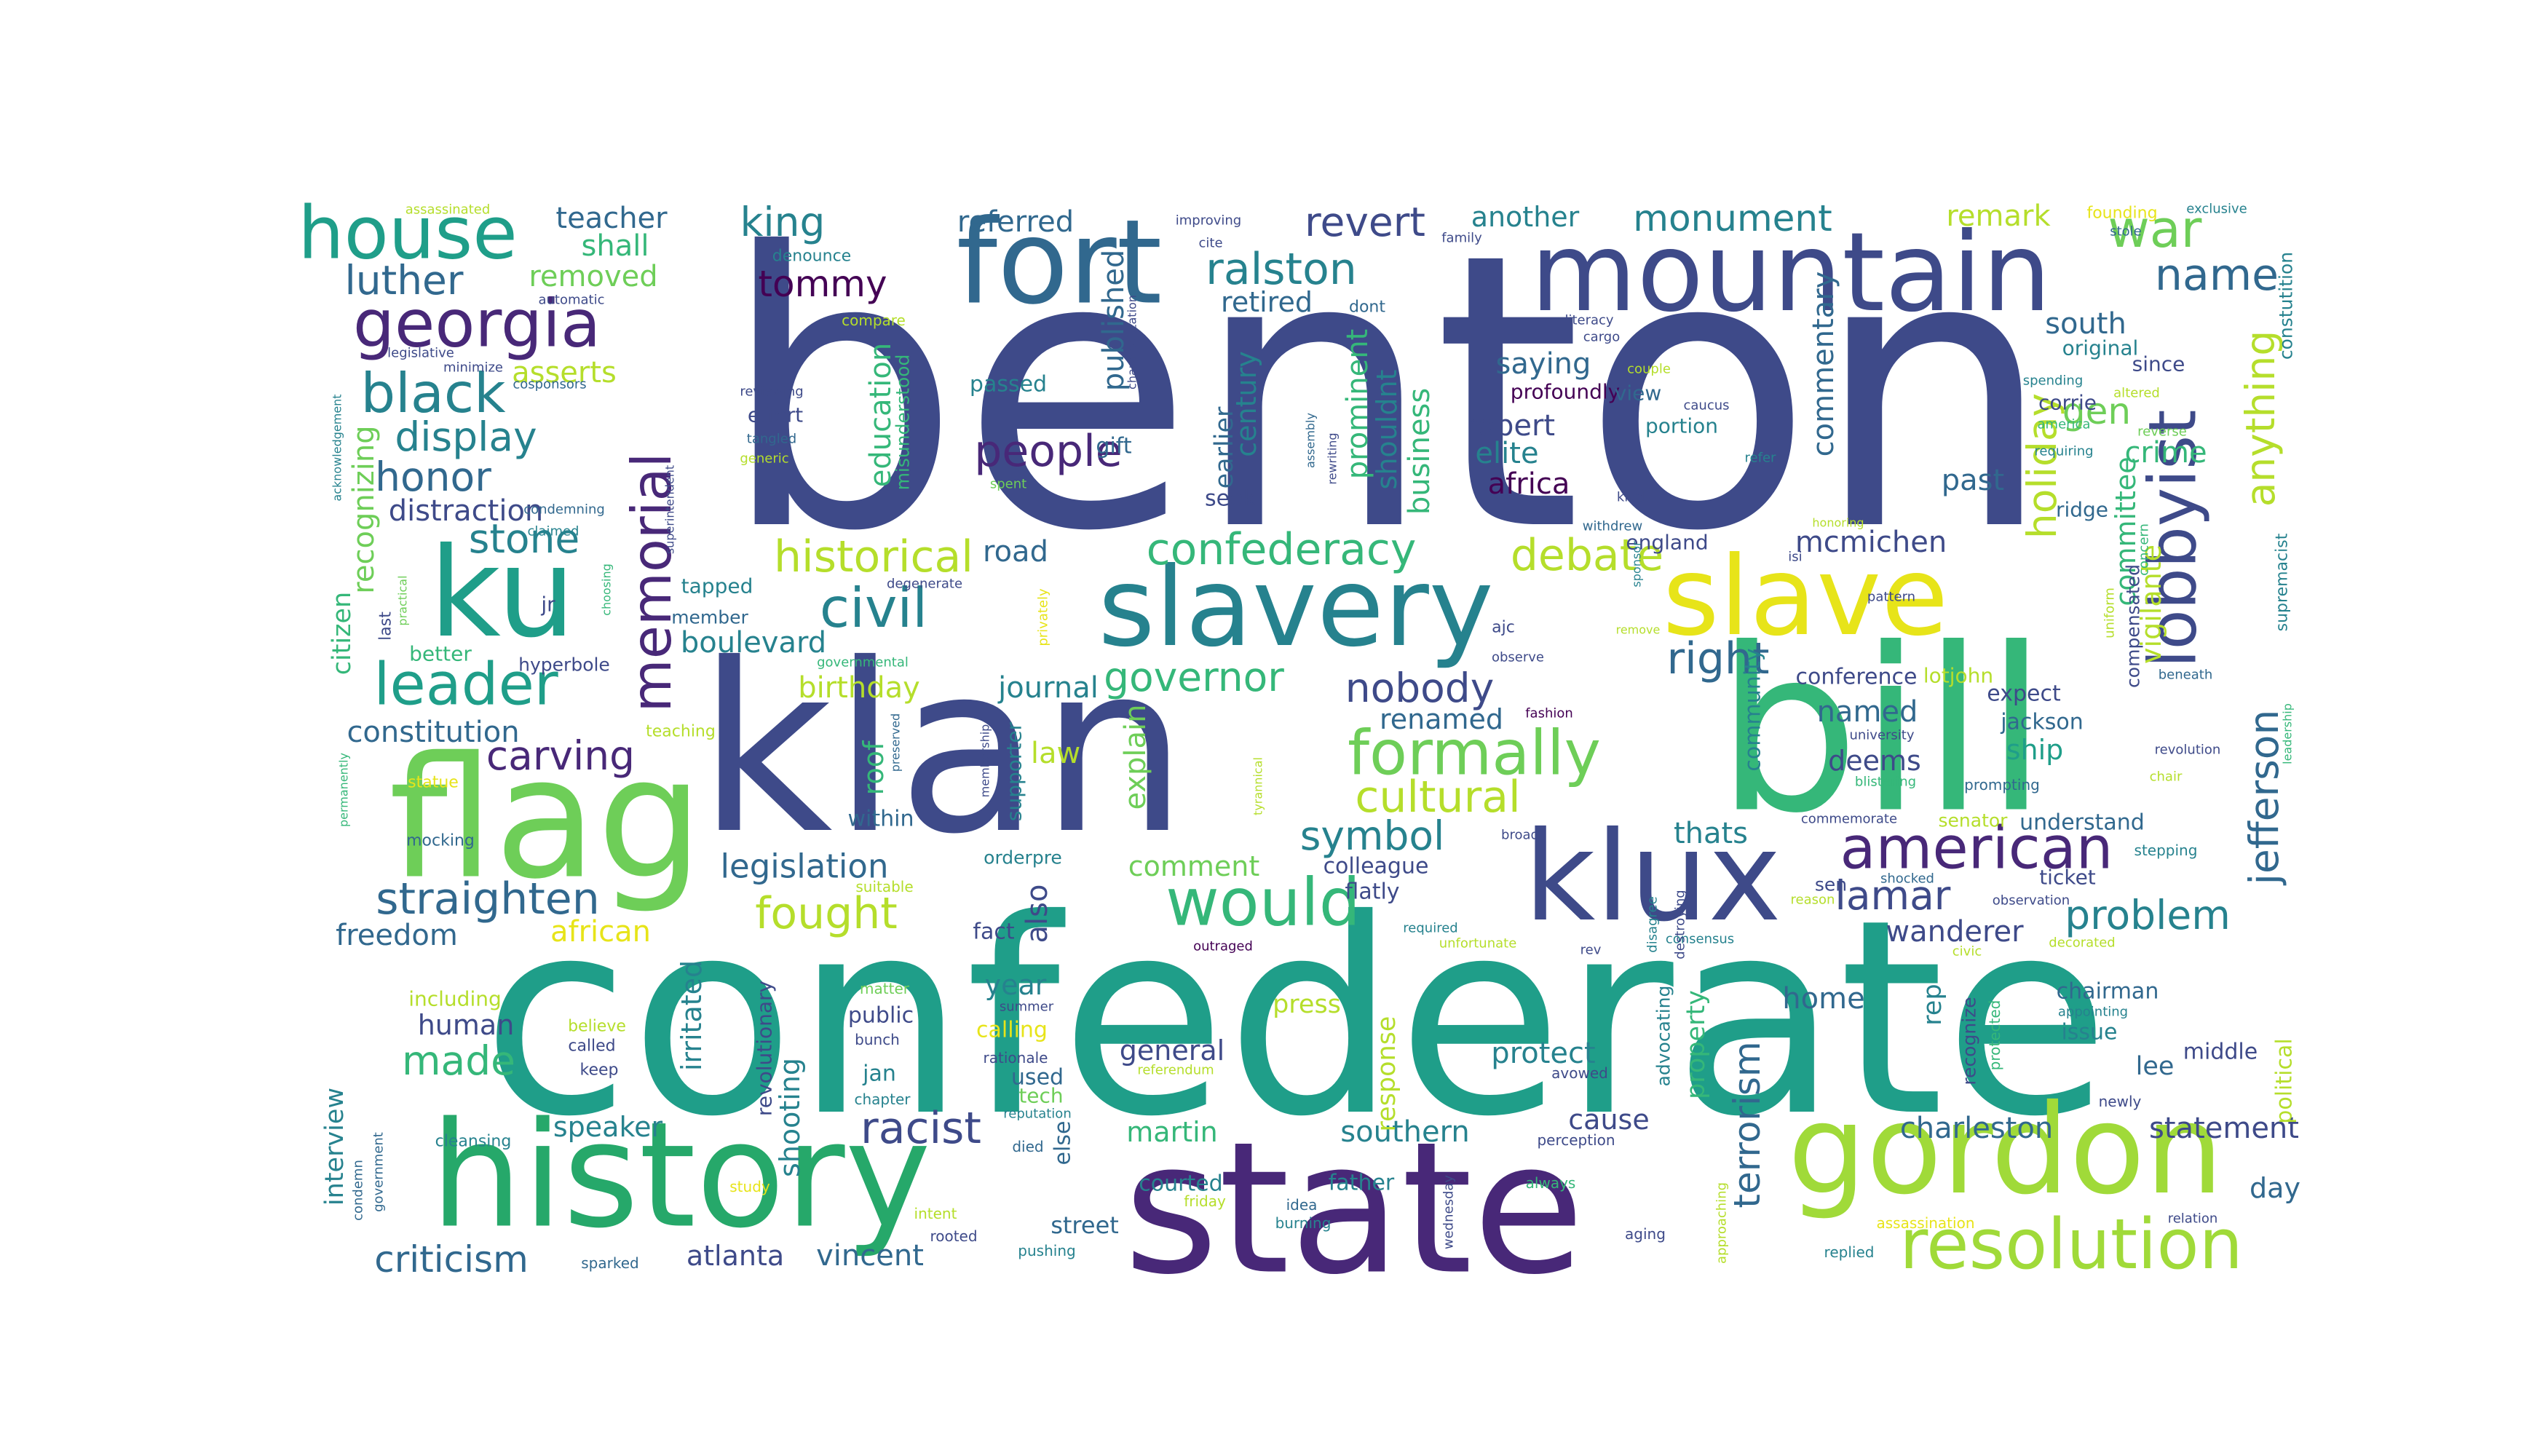 The width and height of the screenshot is (2548, 1456). What do you see at coordinates (1282, 549) in the screenshot?
I see `word-confederacy: confederacy` at bounding box center [1282, 549].